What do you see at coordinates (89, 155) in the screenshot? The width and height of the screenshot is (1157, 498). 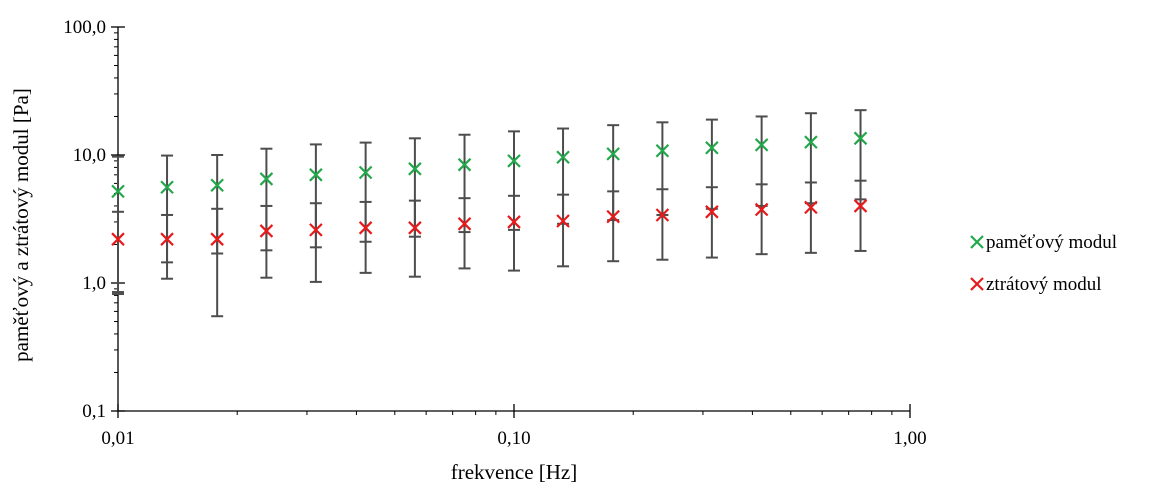 I see `y-tick-label: 10,0` at bounding box center [89, 155].